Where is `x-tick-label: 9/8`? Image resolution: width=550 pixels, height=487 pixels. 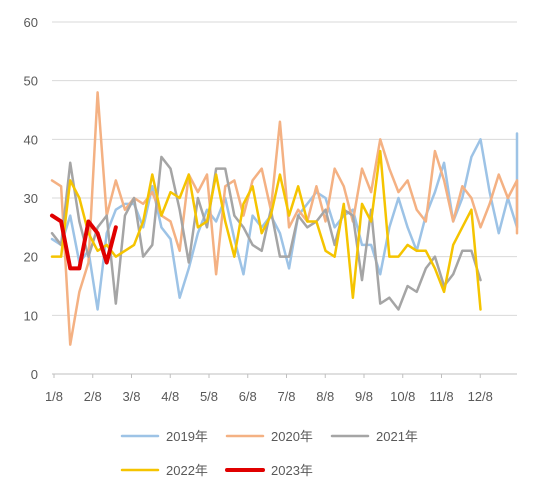 x-tick-label: 9/8 is located at coordinates (364, 396).